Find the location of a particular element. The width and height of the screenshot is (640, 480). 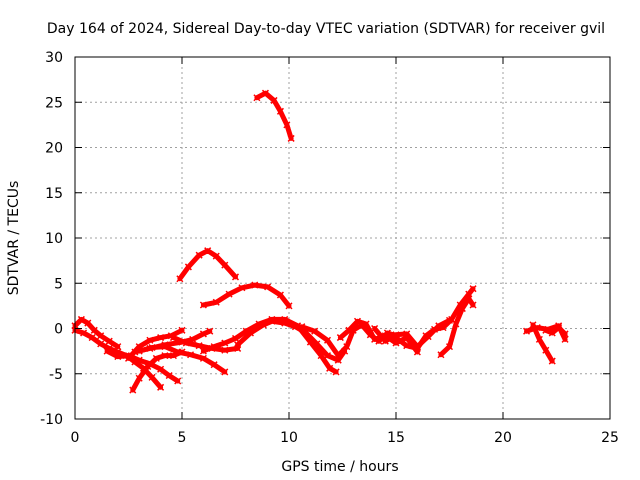

y-tick-label: 10 is located at coordinates (54, 239).